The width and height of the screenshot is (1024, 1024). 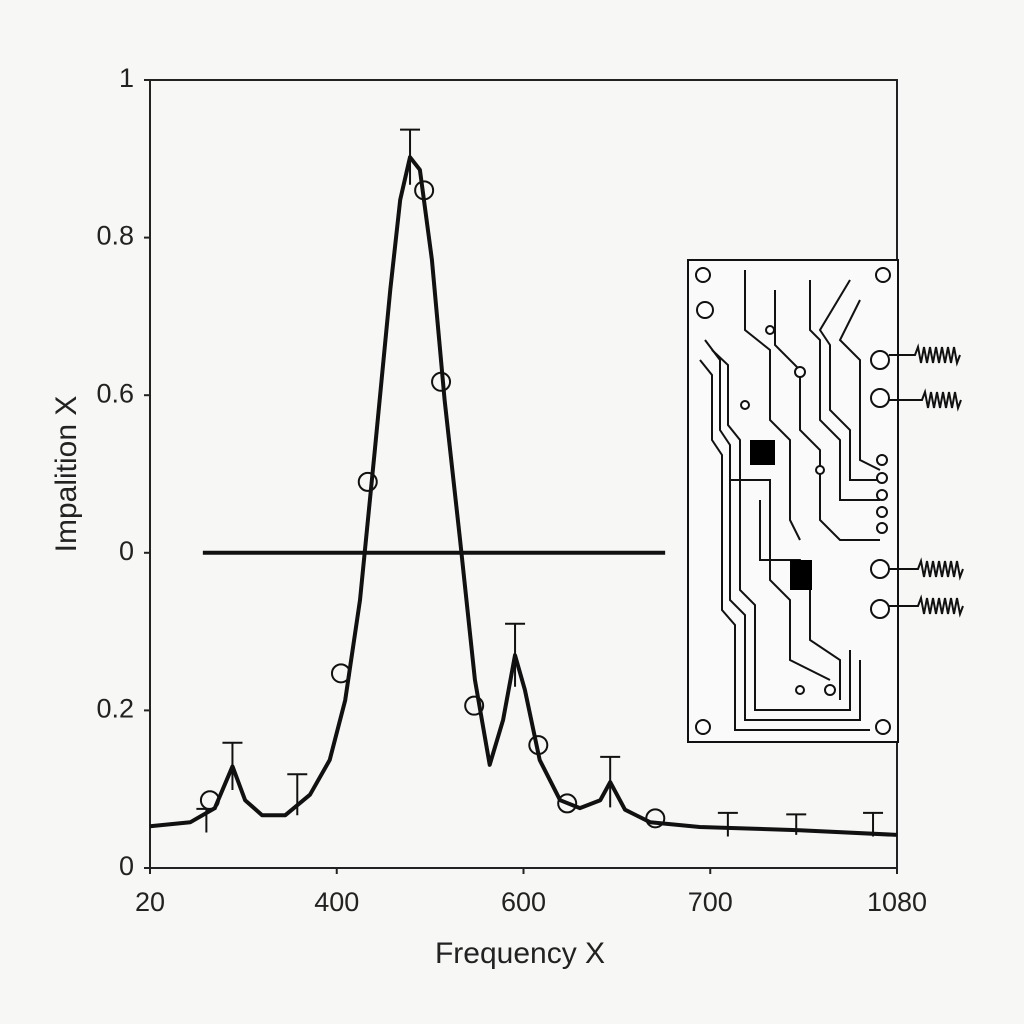 I want to click on y-tick-label: 0.8, so click(x=115, y=236).